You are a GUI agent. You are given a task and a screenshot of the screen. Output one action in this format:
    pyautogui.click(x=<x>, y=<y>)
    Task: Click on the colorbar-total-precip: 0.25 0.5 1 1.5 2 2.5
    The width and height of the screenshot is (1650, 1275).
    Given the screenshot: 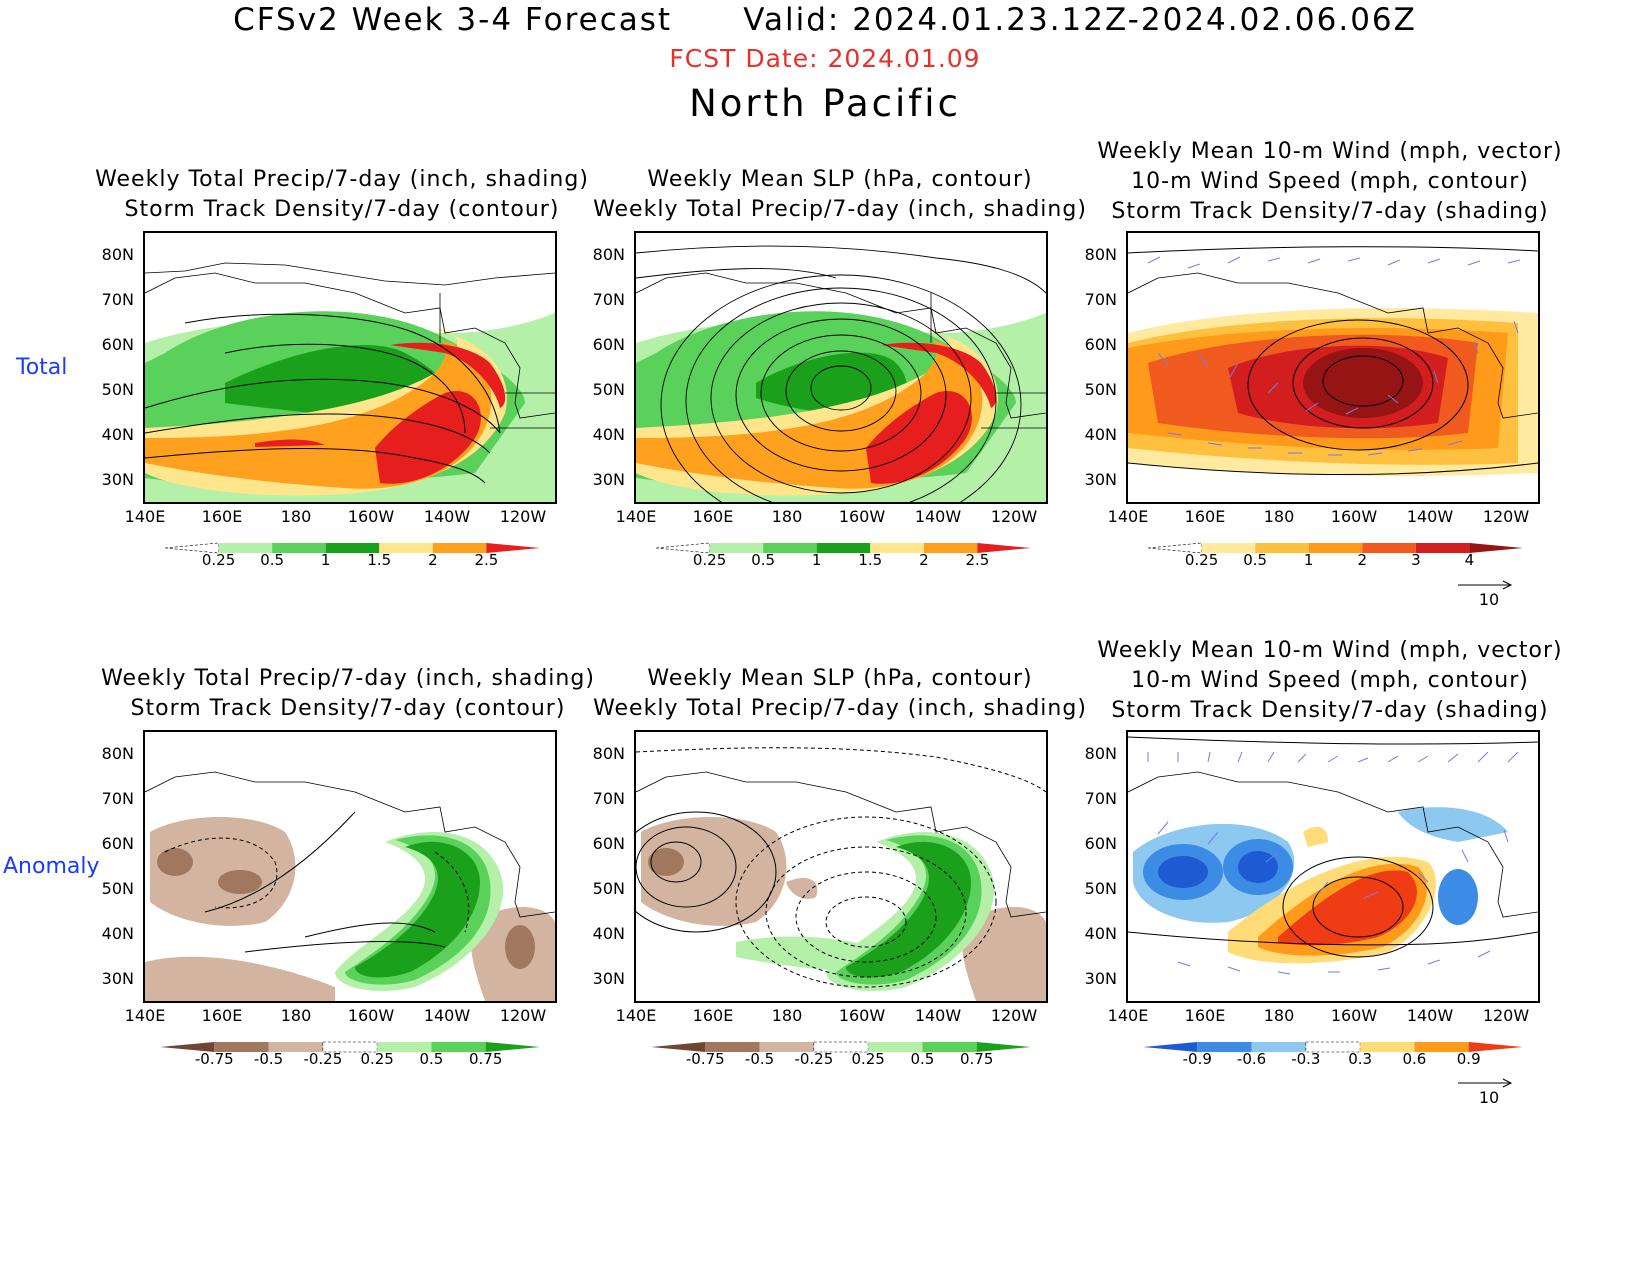 What is the action you would take?
    pyautogui.click(x=352, y=561)
    